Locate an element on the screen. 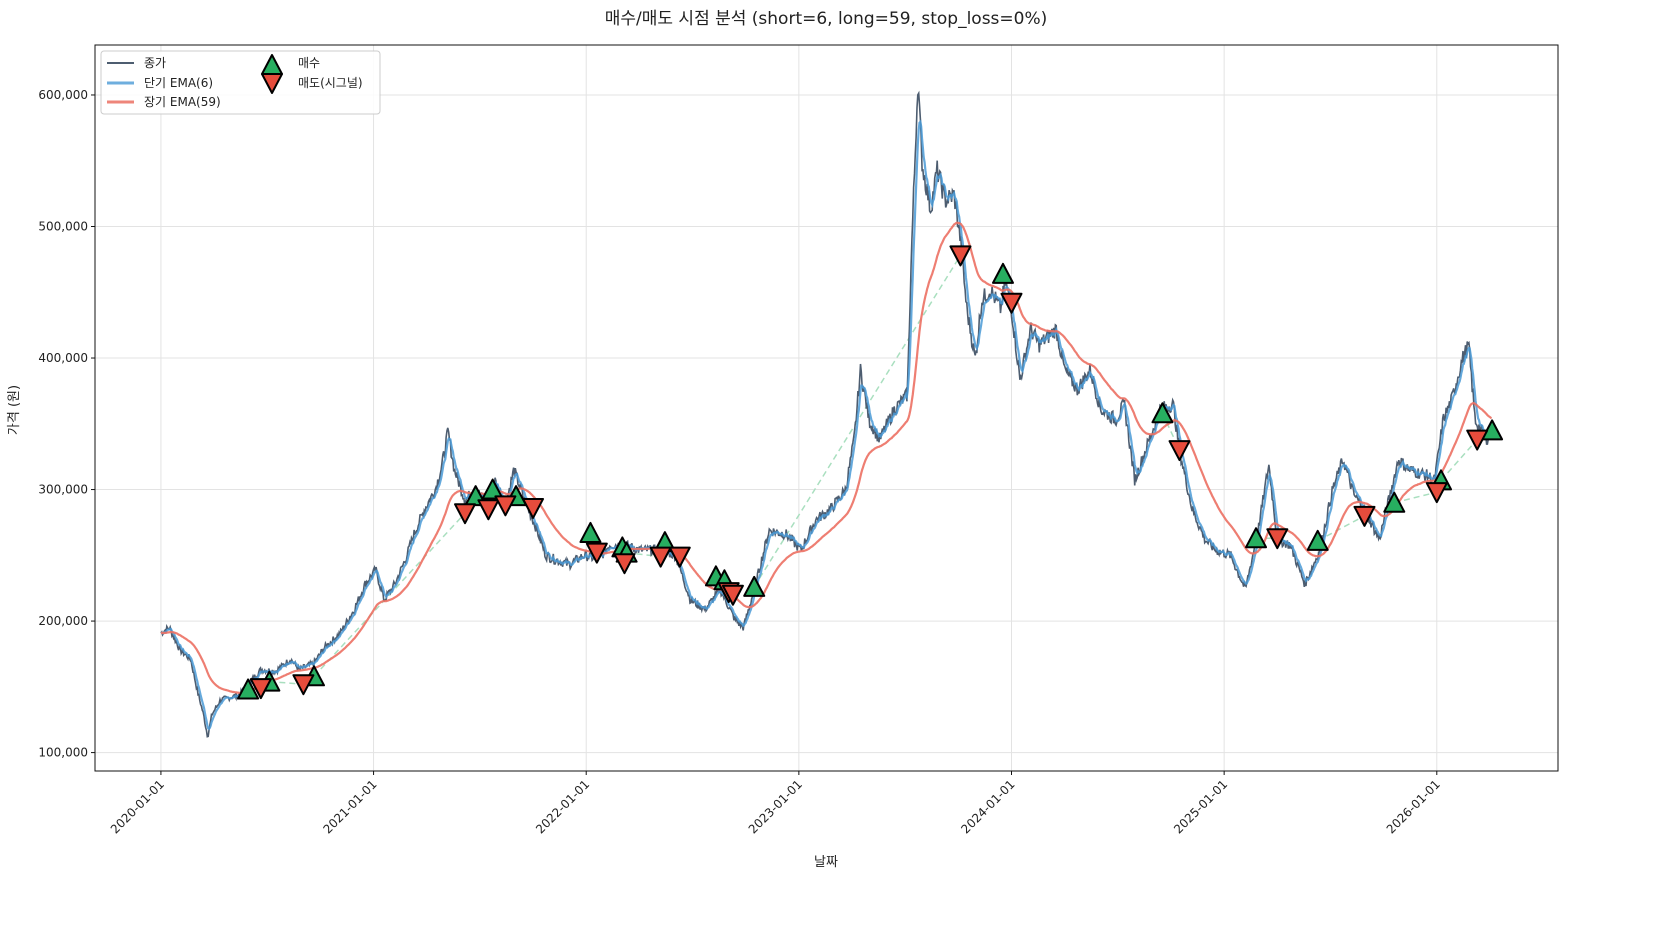 The width and height of the screenshot is (1660, 934). legend-sell-marker is located at coordinates (272, 83).